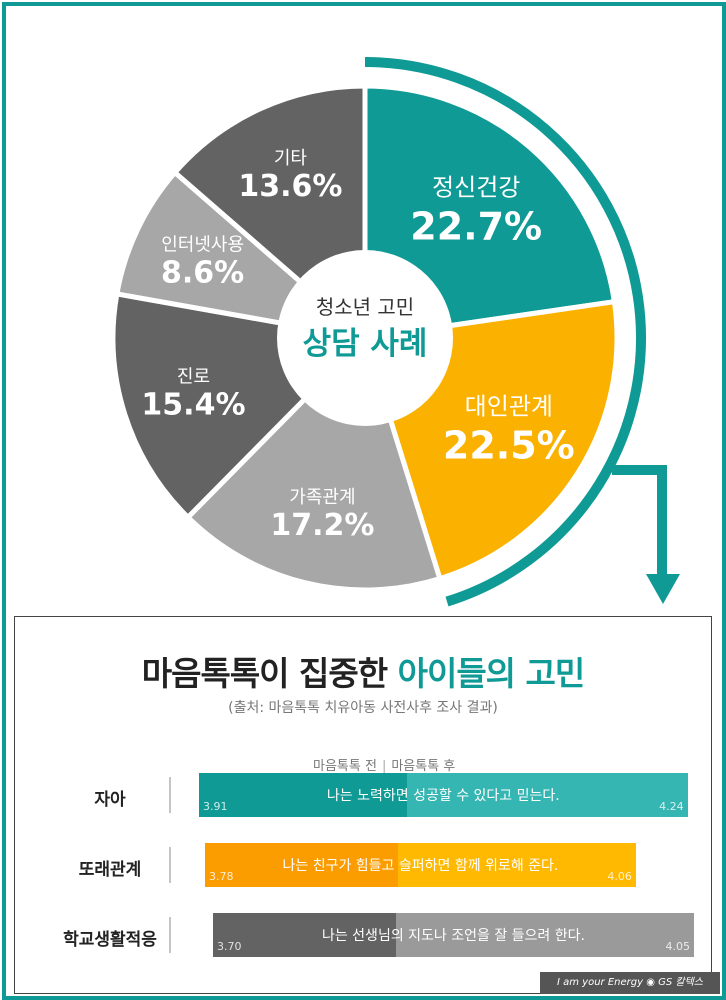  Describe the element at coordinates (476, 187) in the screenshot. I see `pie-slice-label-0: 정신건강` at that location.